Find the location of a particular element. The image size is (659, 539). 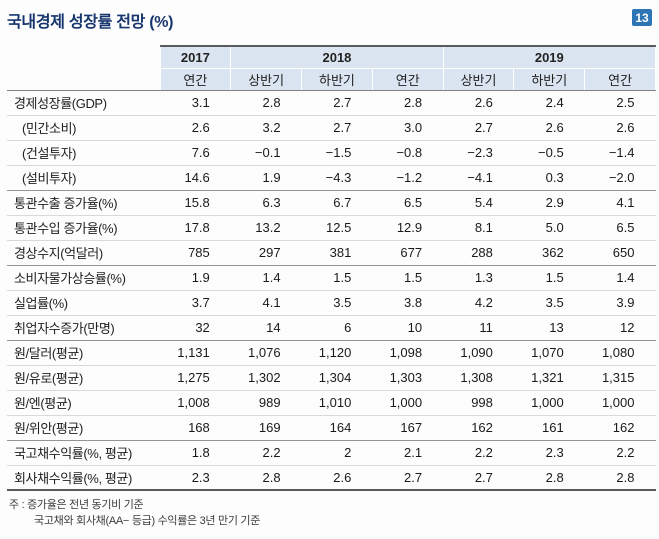

cell-value: 12.5 is located at coordinates (337, 228).